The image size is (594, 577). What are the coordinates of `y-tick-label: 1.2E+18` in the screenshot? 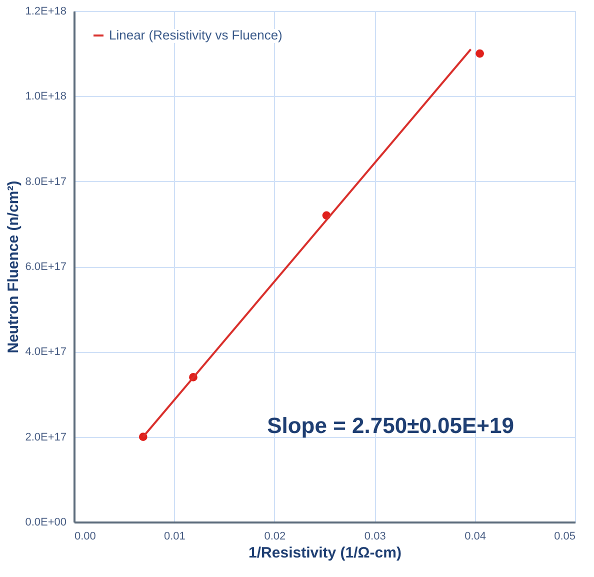 It's located at (45, 12).